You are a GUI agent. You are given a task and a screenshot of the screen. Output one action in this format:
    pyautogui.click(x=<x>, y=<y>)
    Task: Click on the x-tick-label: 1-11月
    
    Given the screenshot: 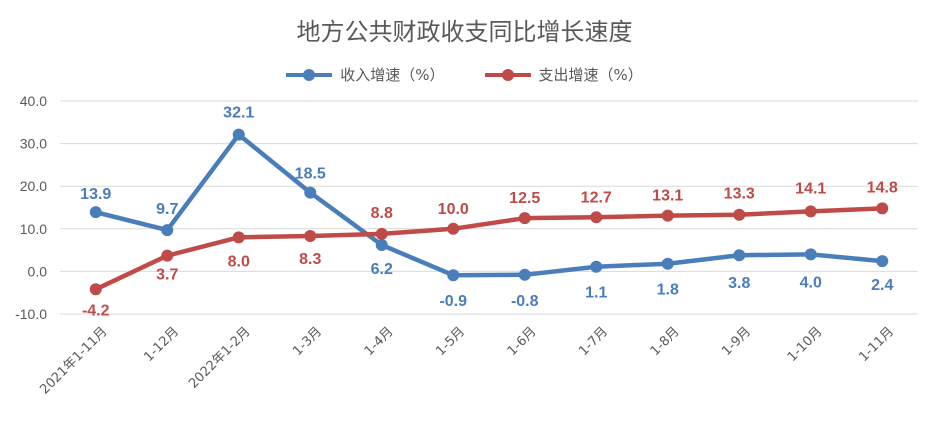 What is the action you would take?
    pyautogui.click(x=876, y=344)
    